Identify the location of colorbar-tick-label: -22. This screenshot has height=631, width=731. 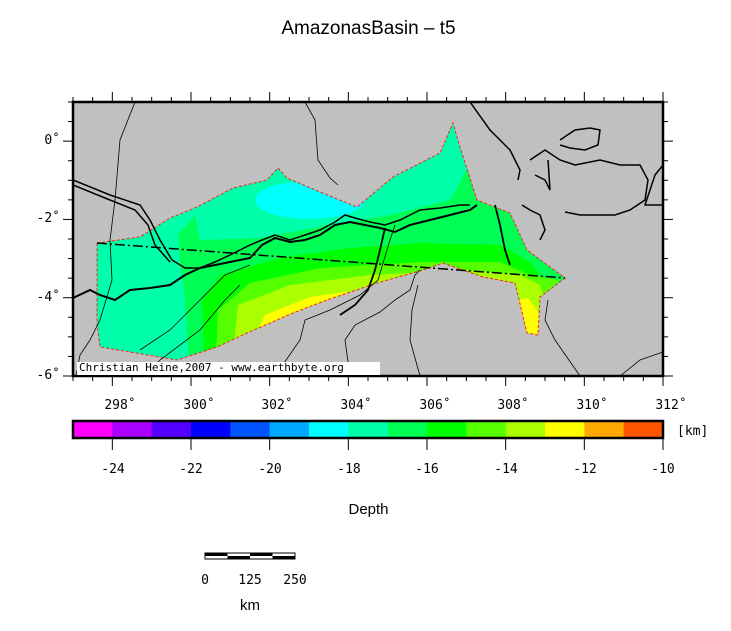
(191, 469).